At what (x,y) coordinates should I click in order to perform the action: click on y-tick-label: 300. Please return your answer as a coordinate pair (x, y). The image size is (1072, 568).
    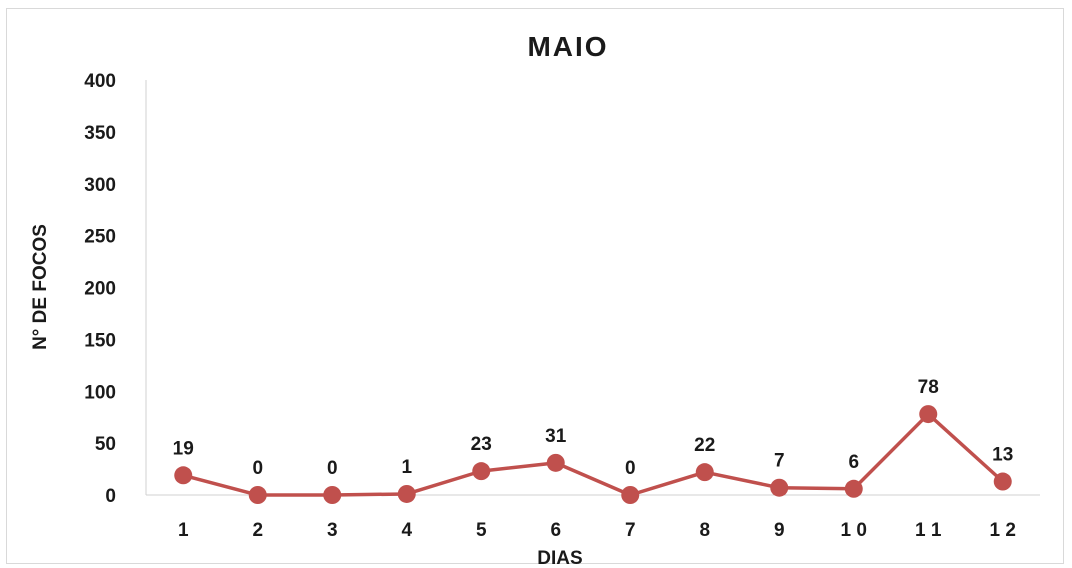
    Looking at the image, I should click on (100, 185).